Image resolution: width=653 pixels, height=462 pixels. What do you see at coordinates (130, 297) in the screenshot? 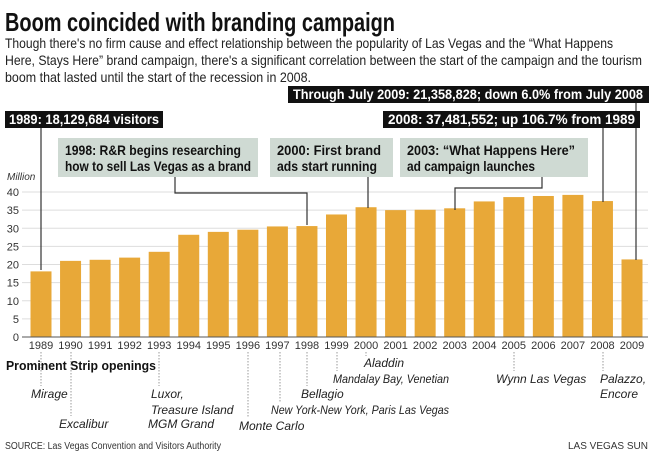
I see `bar-1992` at bounding box center [130, 297].